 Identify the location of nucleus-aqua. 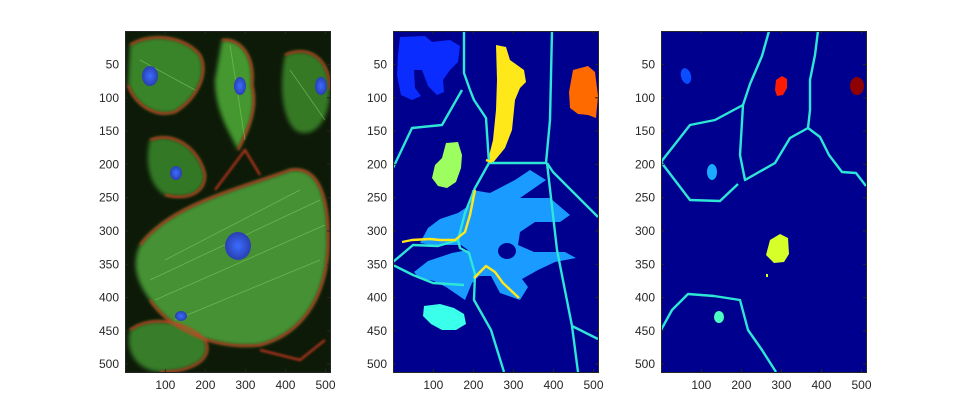
(719, 317).